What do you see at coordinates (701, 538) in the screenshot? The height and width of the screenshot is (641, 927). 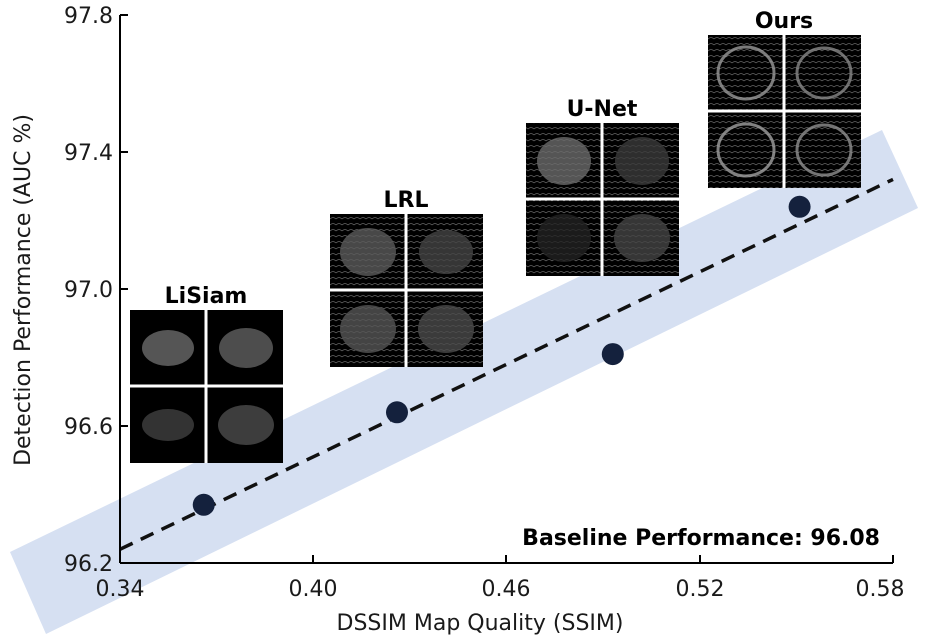 I see `baseline-annotation: Baseline Performance: 96.08` at bounding box center [701, 538].